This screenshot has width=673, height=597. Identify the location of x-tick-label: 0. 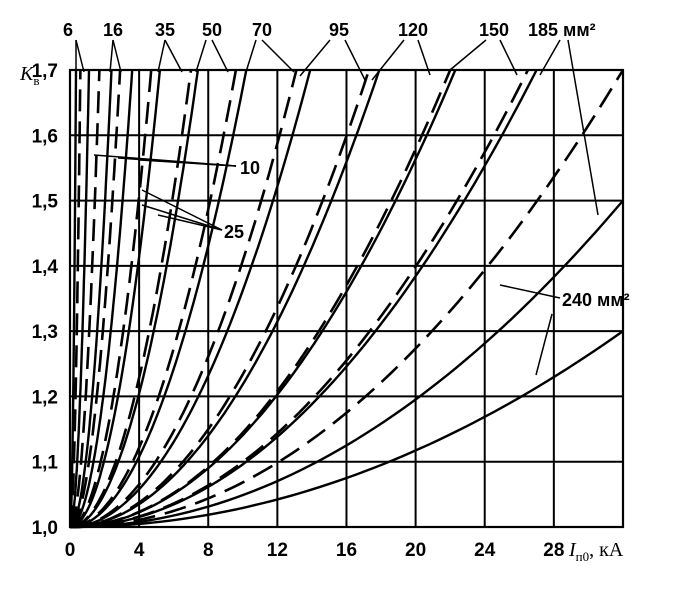
(70, 550).